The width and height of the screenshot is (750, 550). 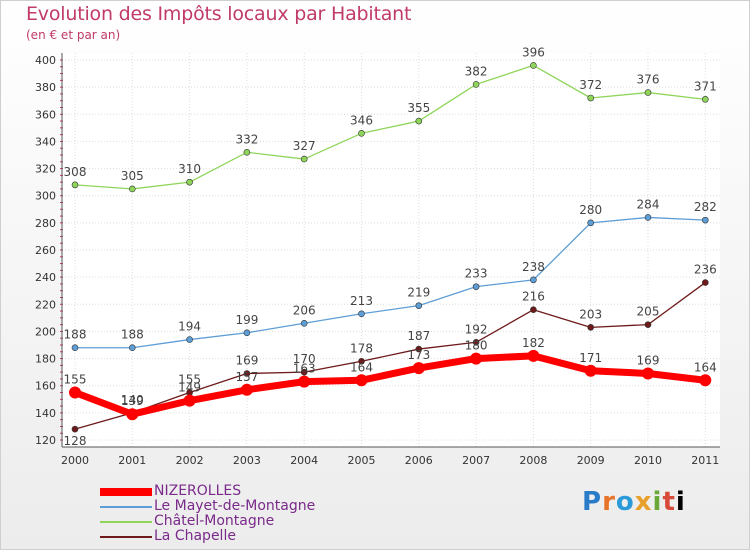 What do you see at coordinates (361, 348) in the screenshot?
I see `data-label: 178` at bounding box center [361, 348].